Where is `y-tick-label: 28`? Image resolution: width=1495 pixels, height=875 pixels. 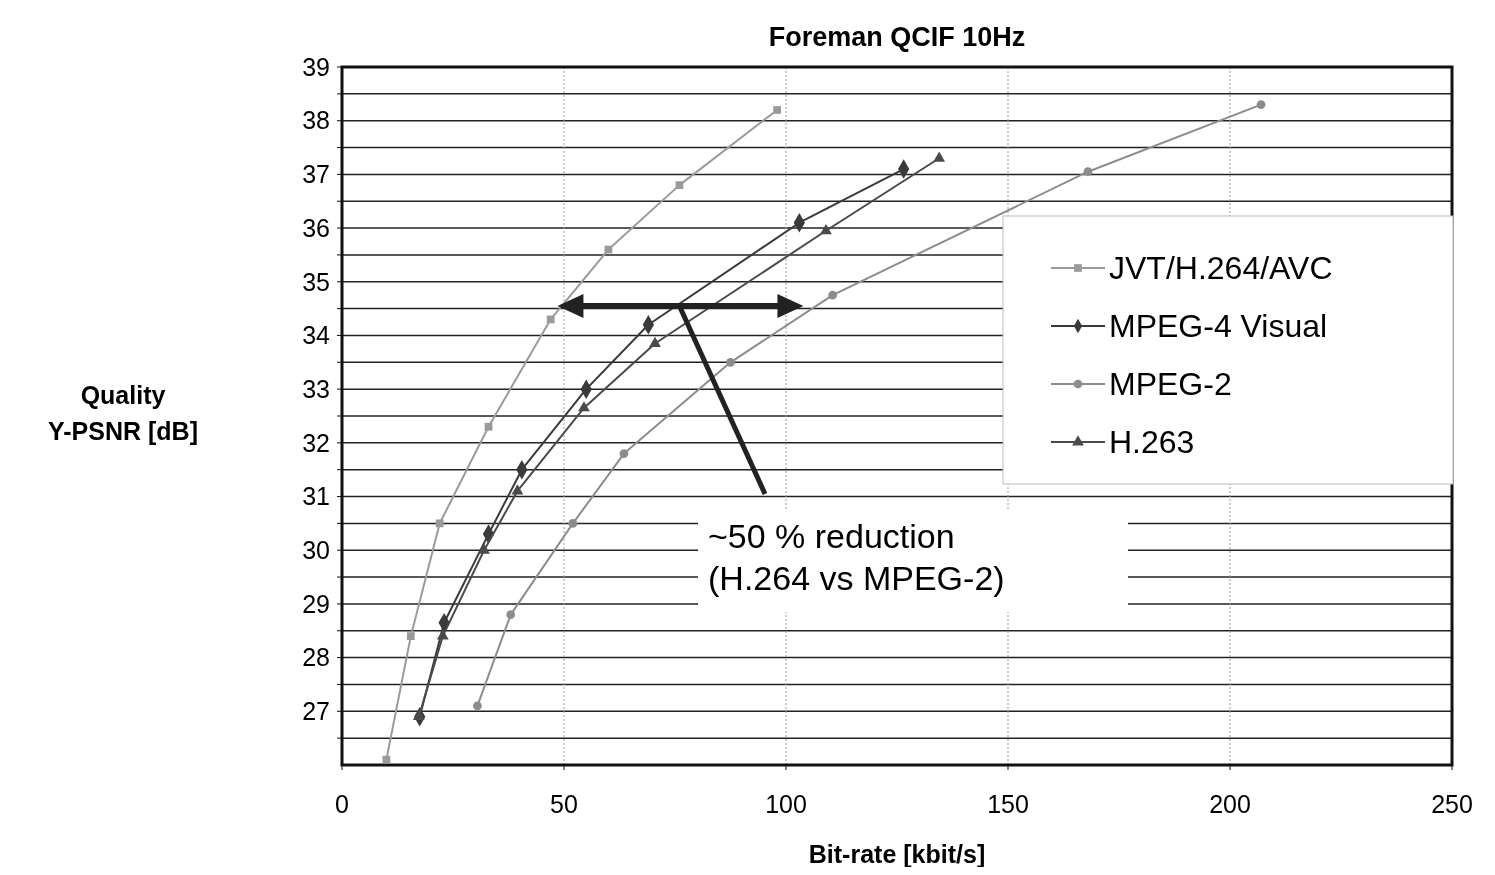 y-tick-label: 28 is located at coordinates (316, 657).